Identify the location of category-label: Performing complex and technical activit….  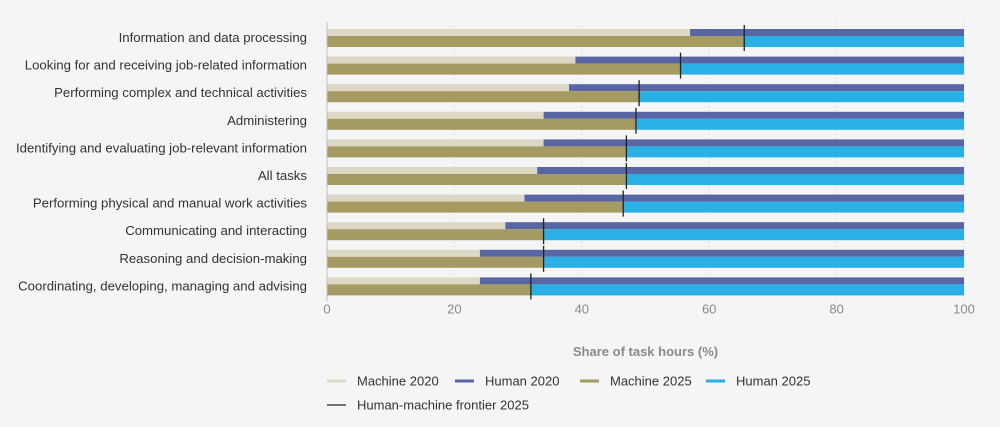
(180, 92).